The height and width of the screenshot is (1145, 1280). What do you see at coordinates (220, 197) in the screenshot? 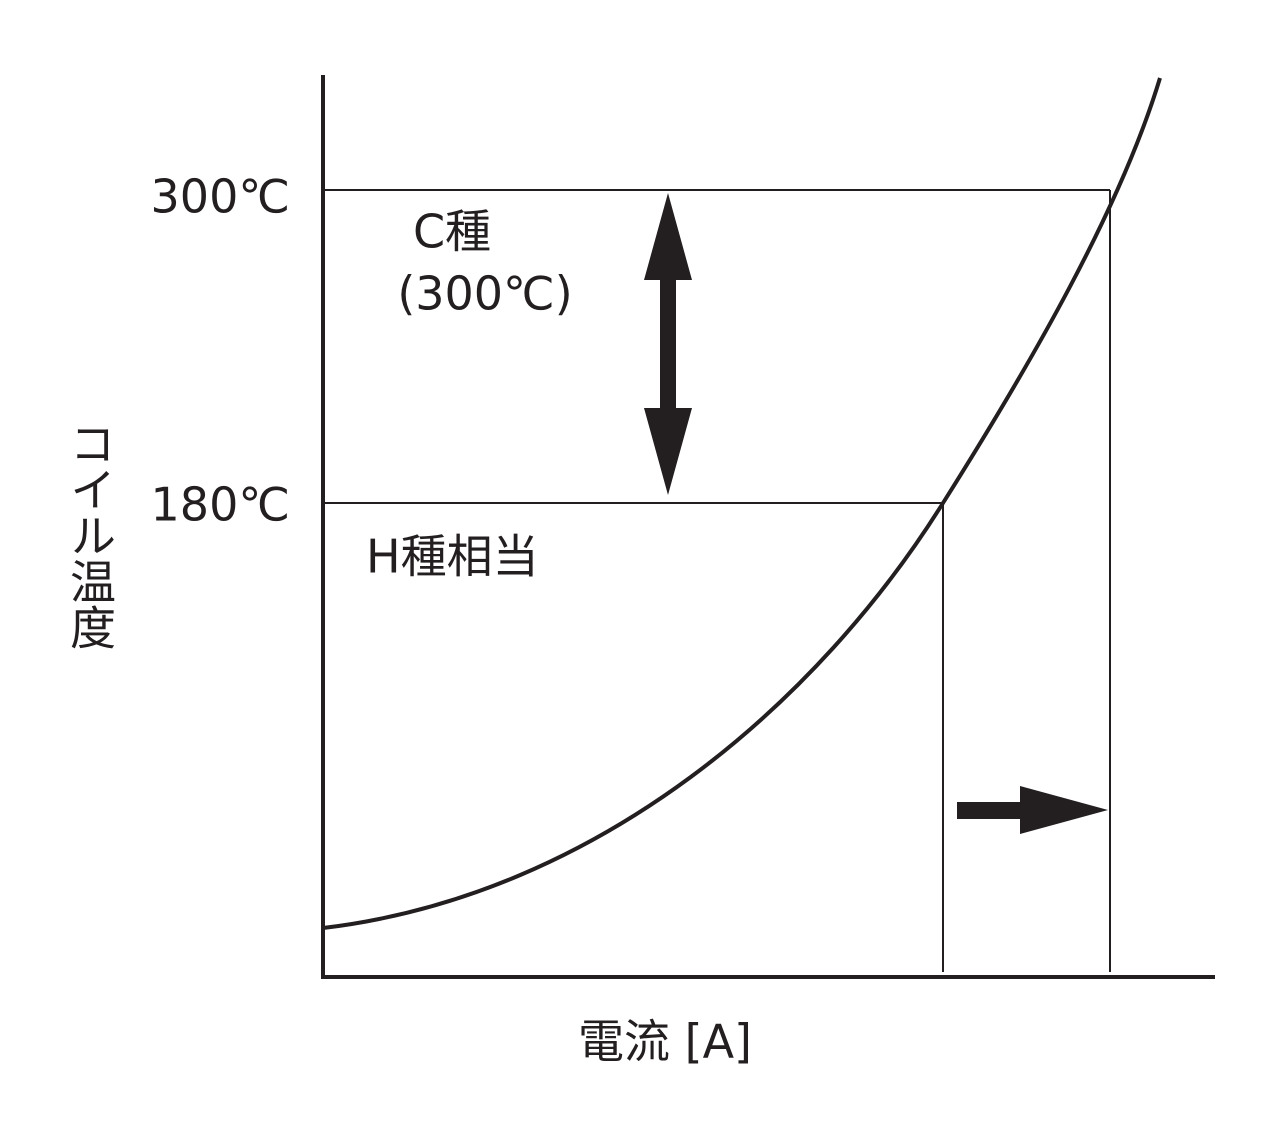
I see `level-label: 300℃` at bounding box center [220, 197].